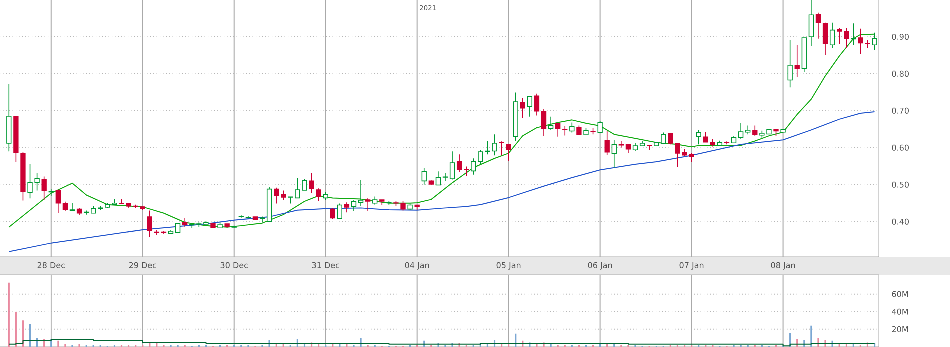 Image resolution: width=950 pixels, height=347 pixels. Describe the element at coordinates (417, 266) in the screenshot. I see `x-tick-label: 04 Jan` at that location.